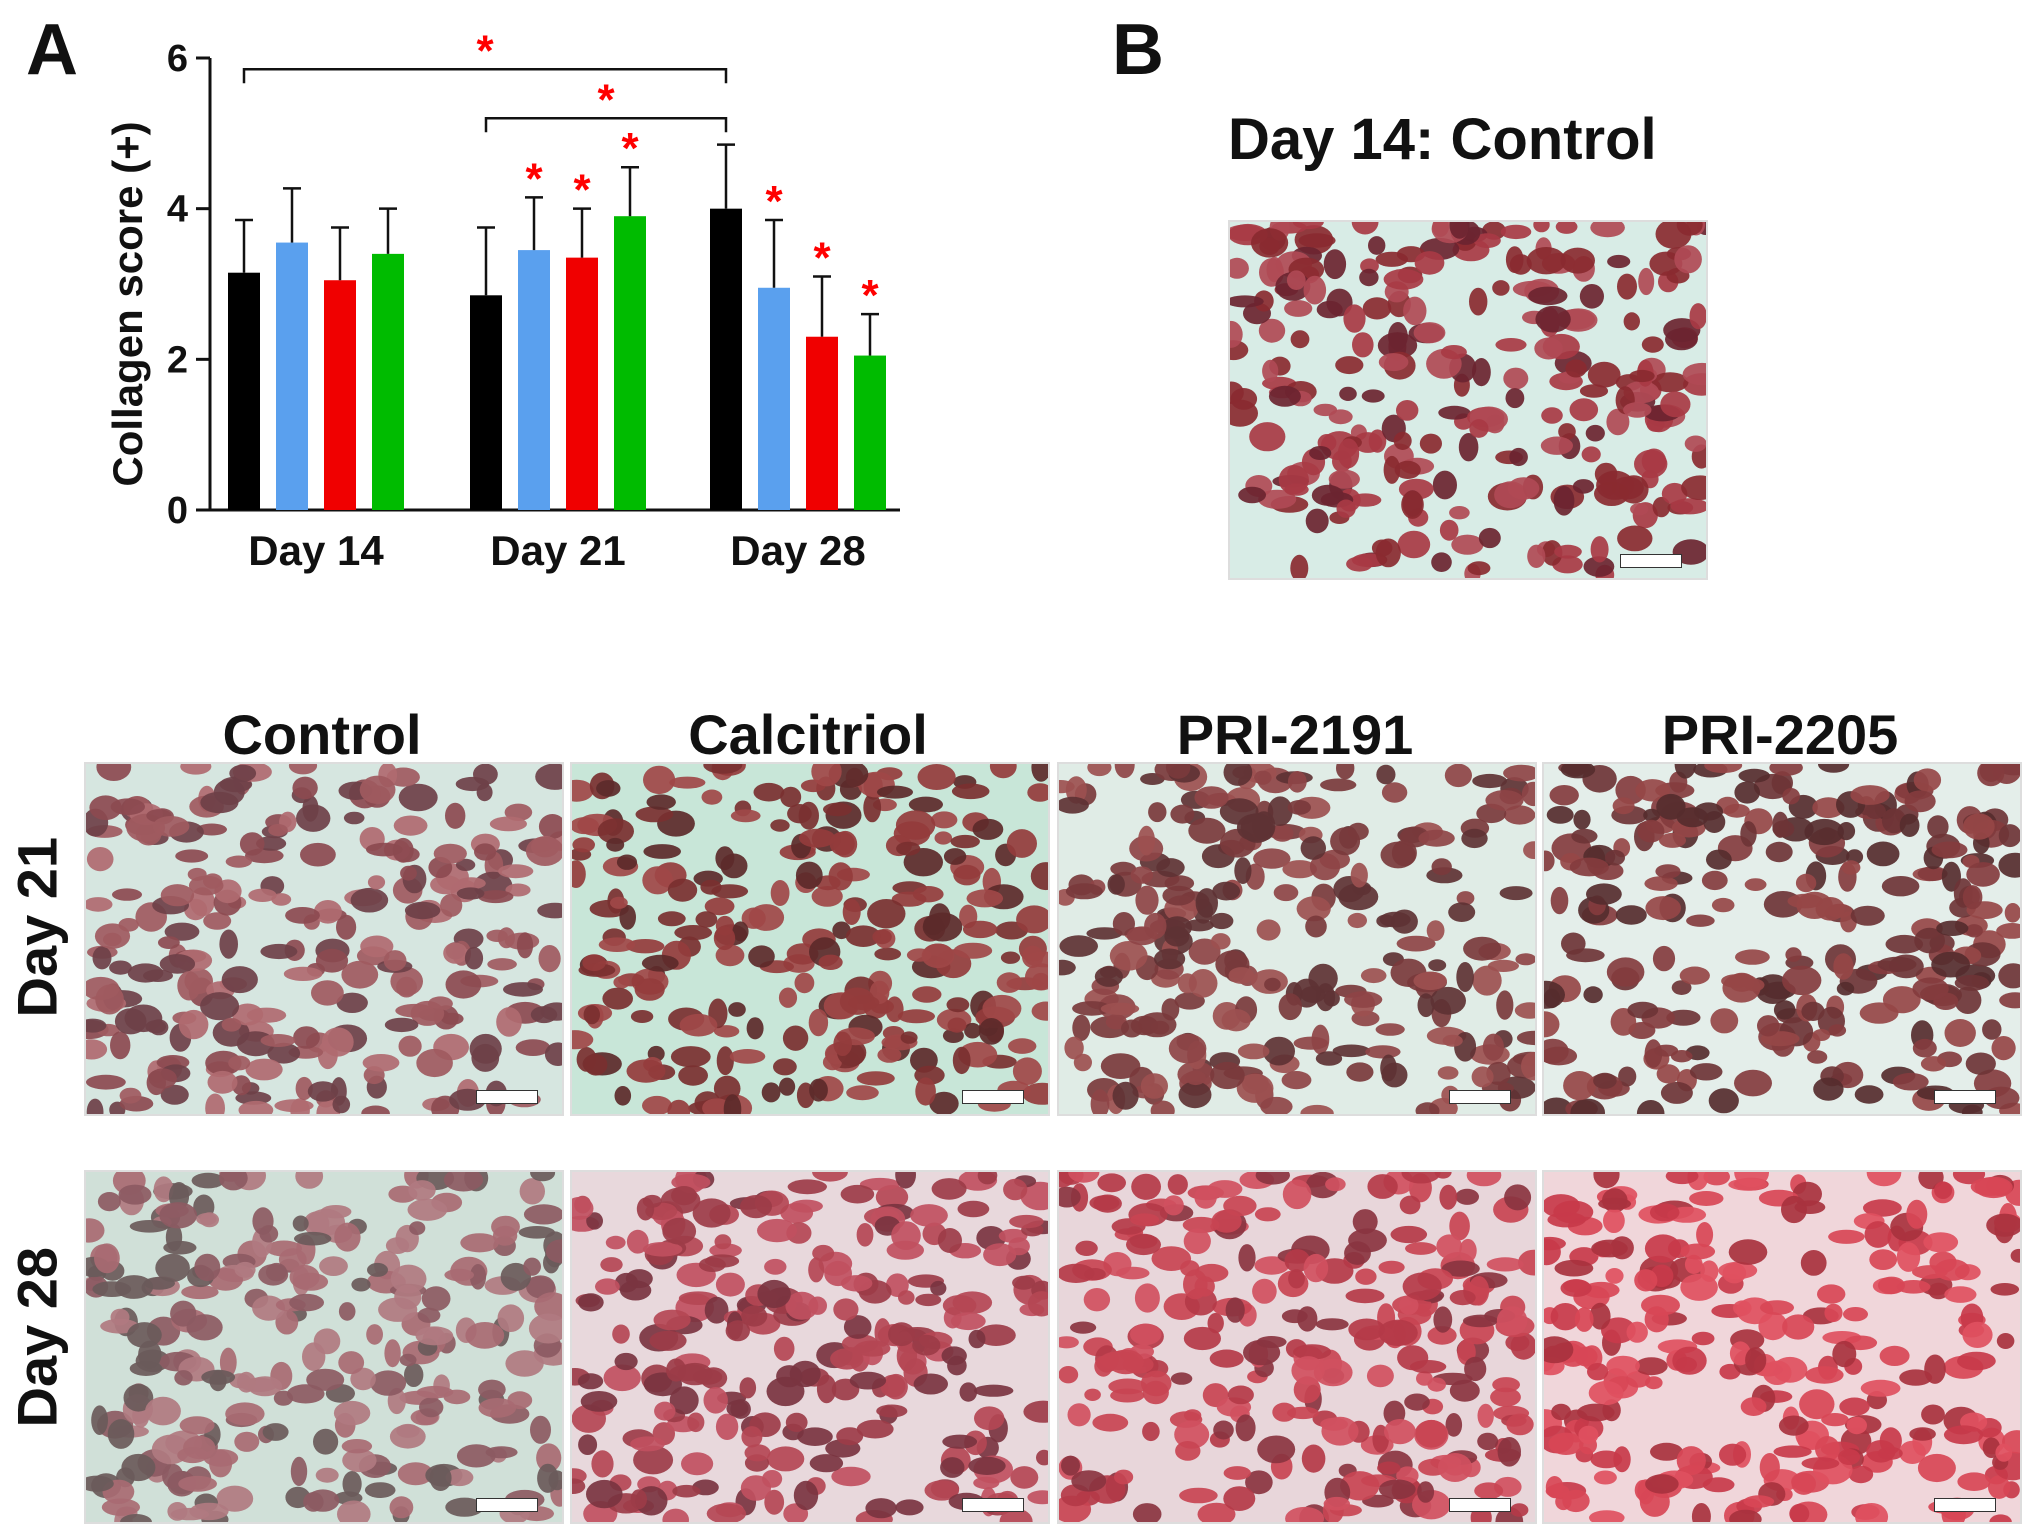  What do you see at coordinates (1442, 139) in the screenshot?
I see `panel-b-title: Day 14: Control` at bounding box center [1442, 139].